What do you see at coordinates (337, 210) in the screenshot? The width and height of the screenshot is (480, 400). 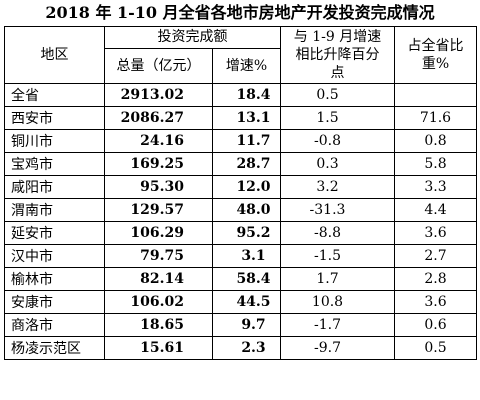 I see `cell-change: -31.3` at bounding box center [337, 210].